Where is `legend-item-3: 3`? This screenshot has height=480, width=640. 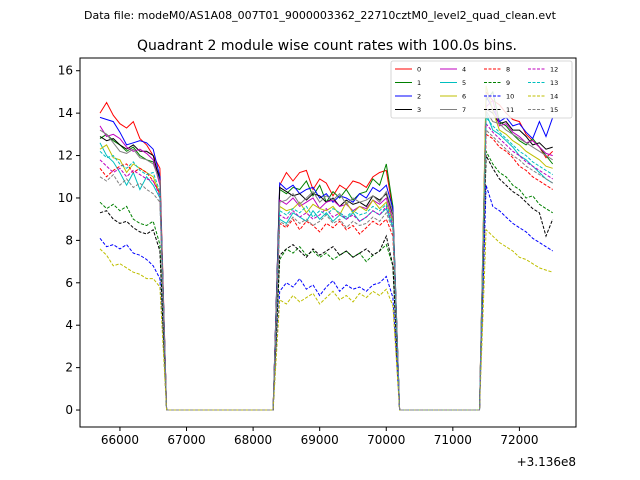
legend-item-3: 3 is located at coordinates (408, 110).